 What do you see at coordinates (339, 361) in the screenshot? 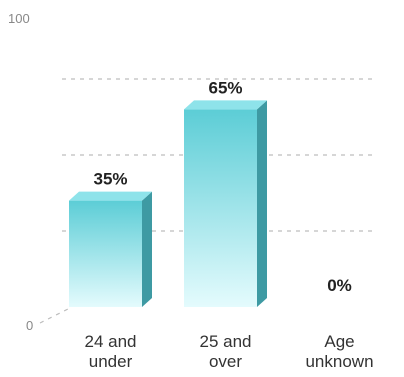
I see `x-tick-label: unknown` at bounding box center [339, 361].